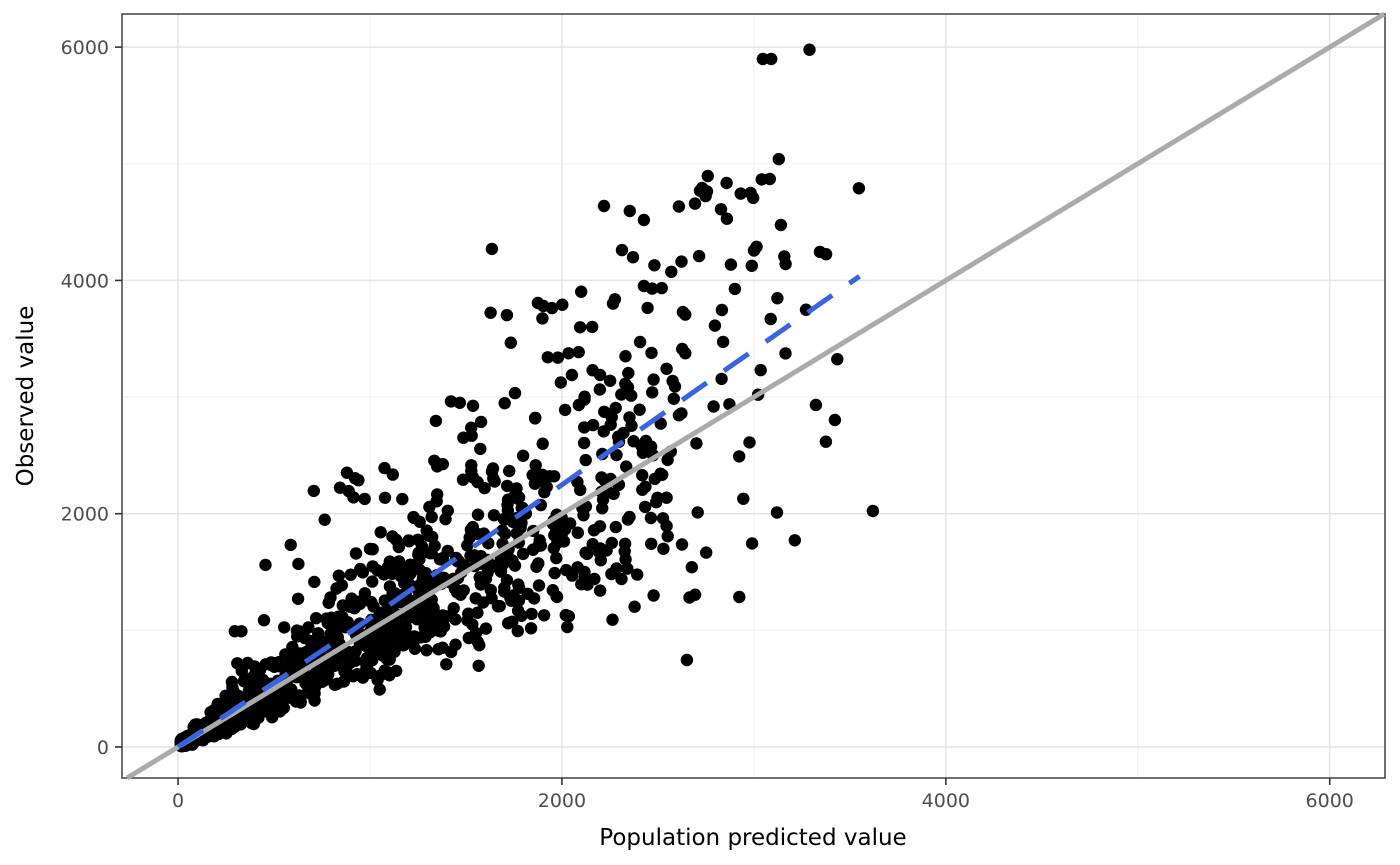  What do you see at coordinates (85, 48) in the screenshot?
I see `y-tick-label: 6000` at bounding box center [85, 48].